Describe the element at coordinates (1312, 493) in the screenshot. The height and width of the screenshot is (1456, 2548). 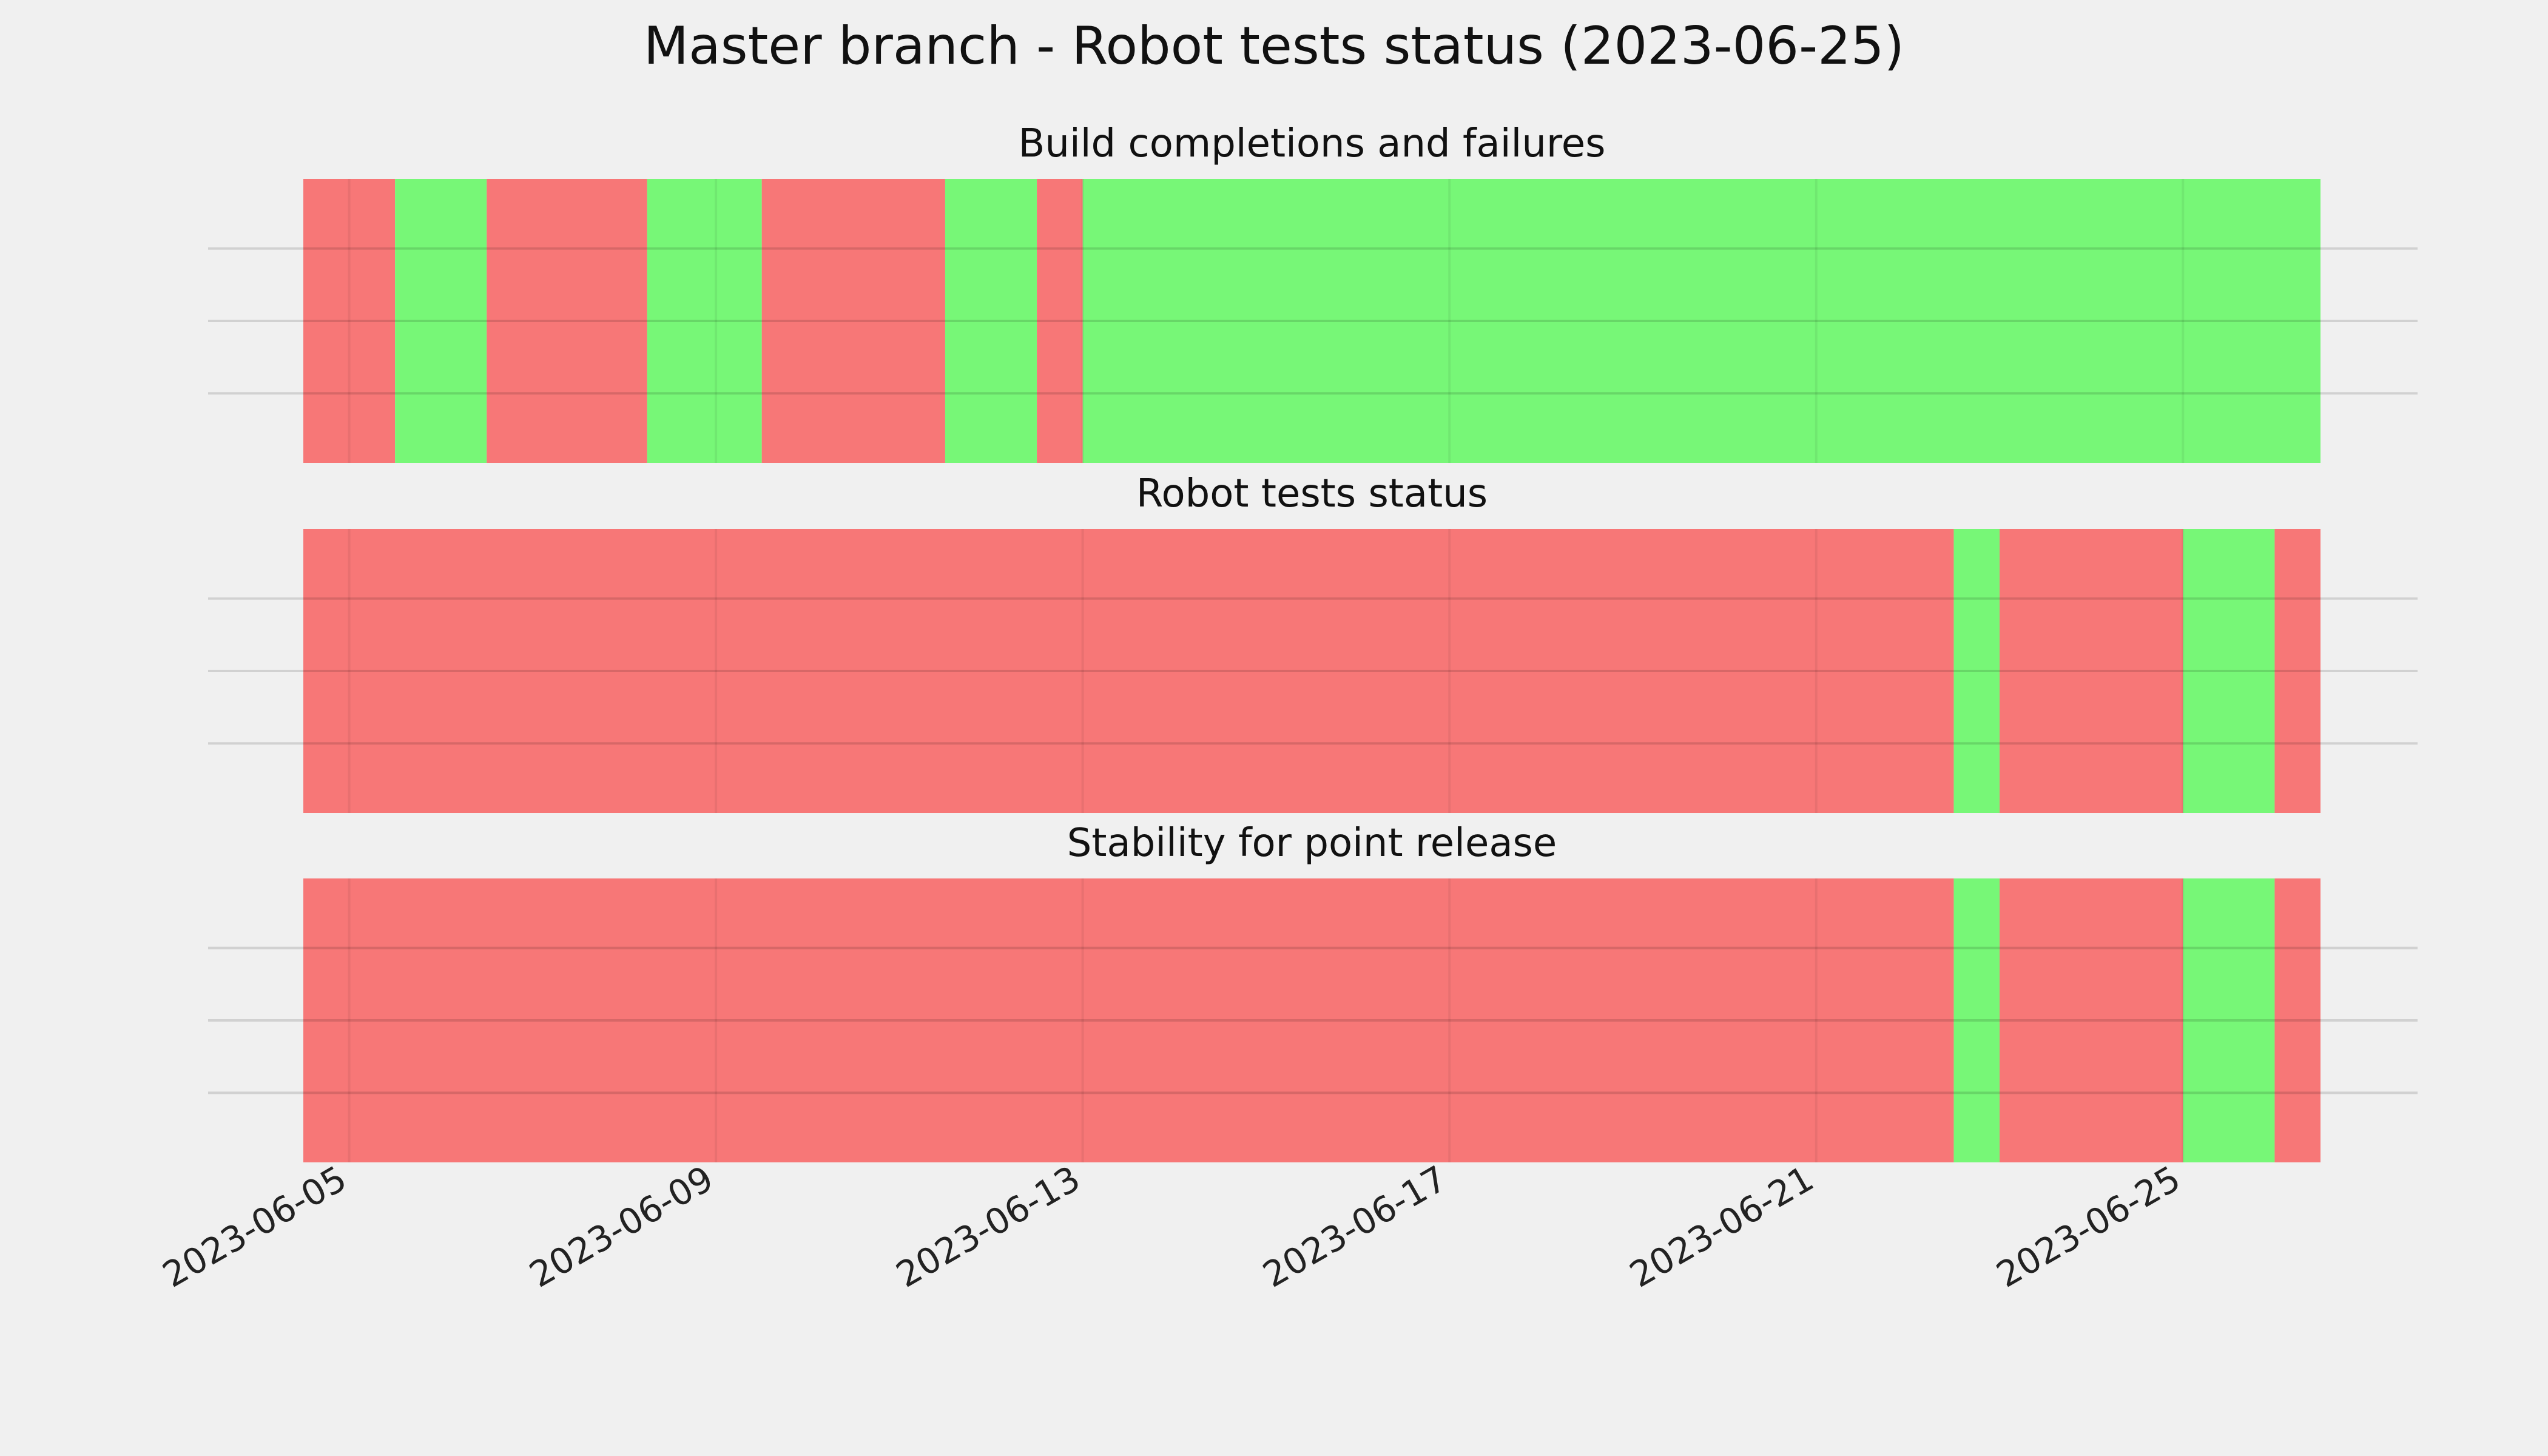
I see `panel-title: Robot tests status` at that location.